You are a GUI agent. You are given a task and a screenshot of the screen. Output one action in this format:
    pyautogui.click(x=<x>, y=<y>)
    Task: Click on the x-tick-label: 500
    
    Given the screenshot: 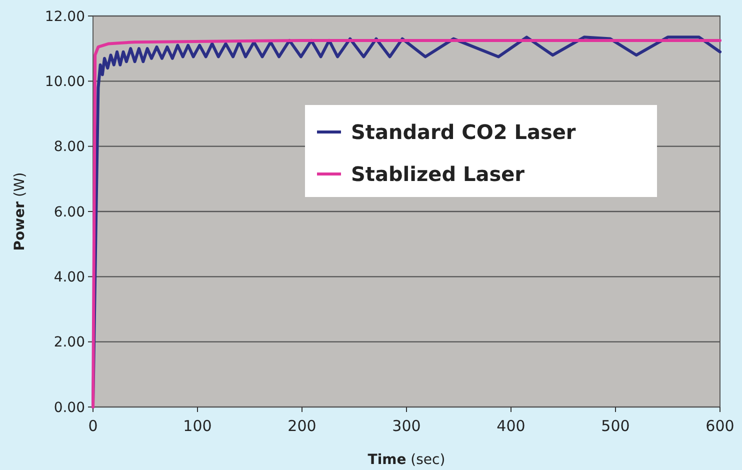 What is the action you would take?
    pyautogui.click(x=615, y=426)
    